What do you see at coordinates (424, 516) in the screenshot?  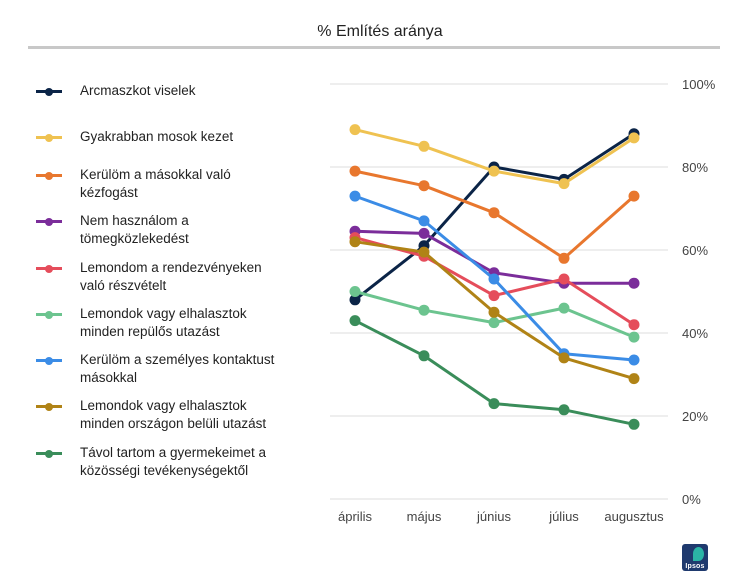 I see `x-tick-label: május` at bounding box center [424, 516].